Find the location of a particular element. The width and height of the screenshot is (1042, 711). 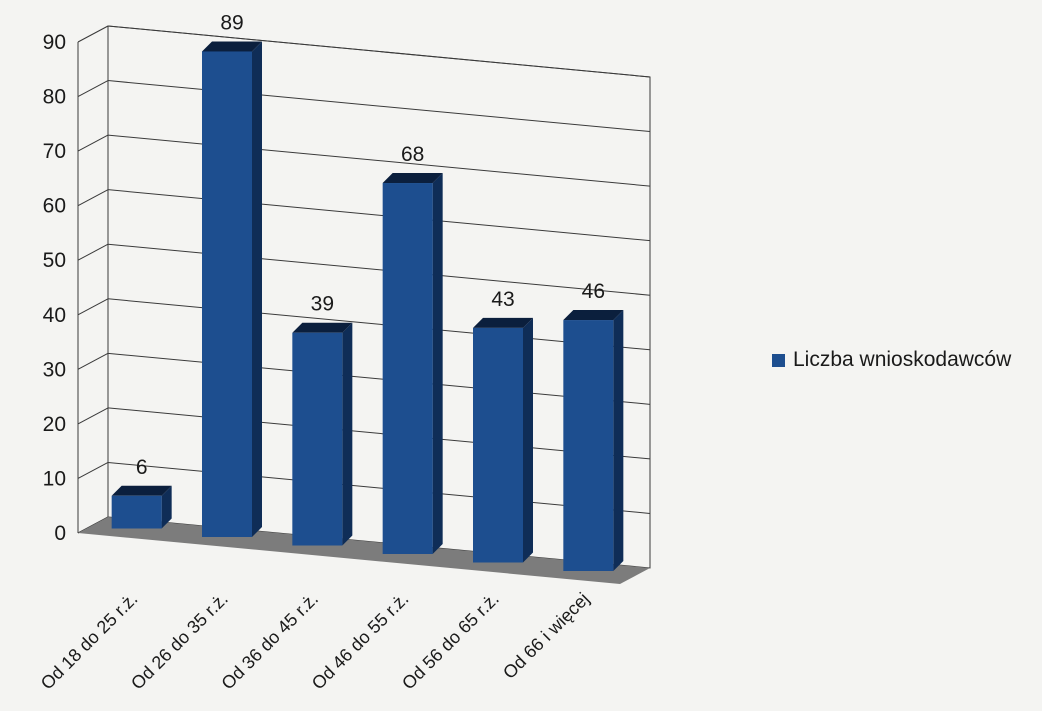

x-tick-label: Od 18 do 25 r.ż. is located at coordinates (89, 641).